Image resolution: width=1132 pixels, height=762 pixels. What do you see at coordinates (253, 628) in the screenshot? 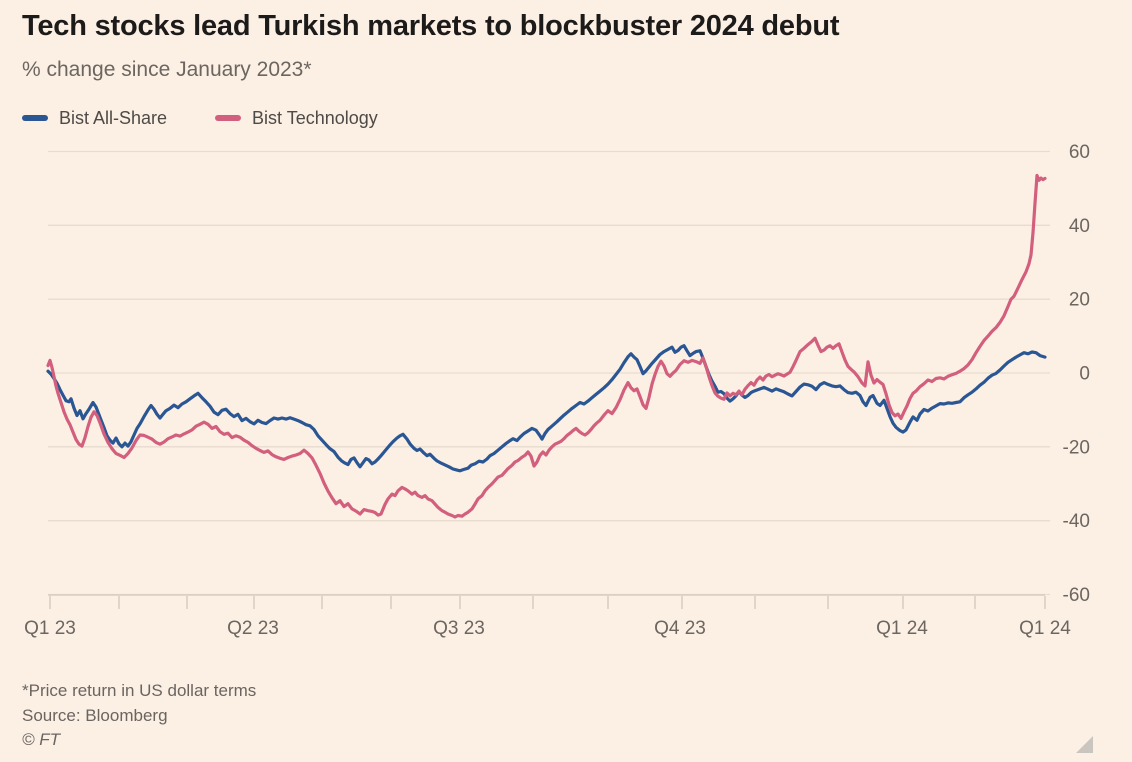
I see `x-tick-label: Q2 23` at bounding box center [253, 628].